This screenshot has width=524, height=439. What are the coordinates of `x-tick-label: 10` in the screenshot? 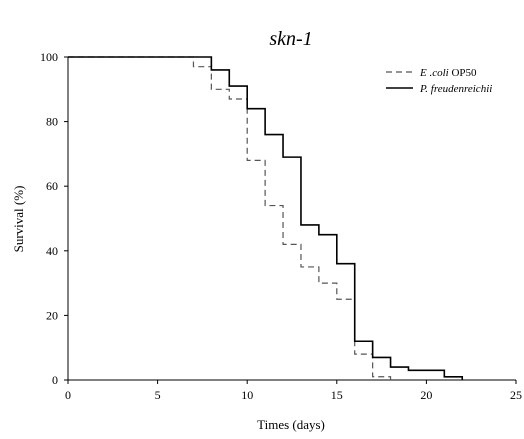 It's located at (247, 395).